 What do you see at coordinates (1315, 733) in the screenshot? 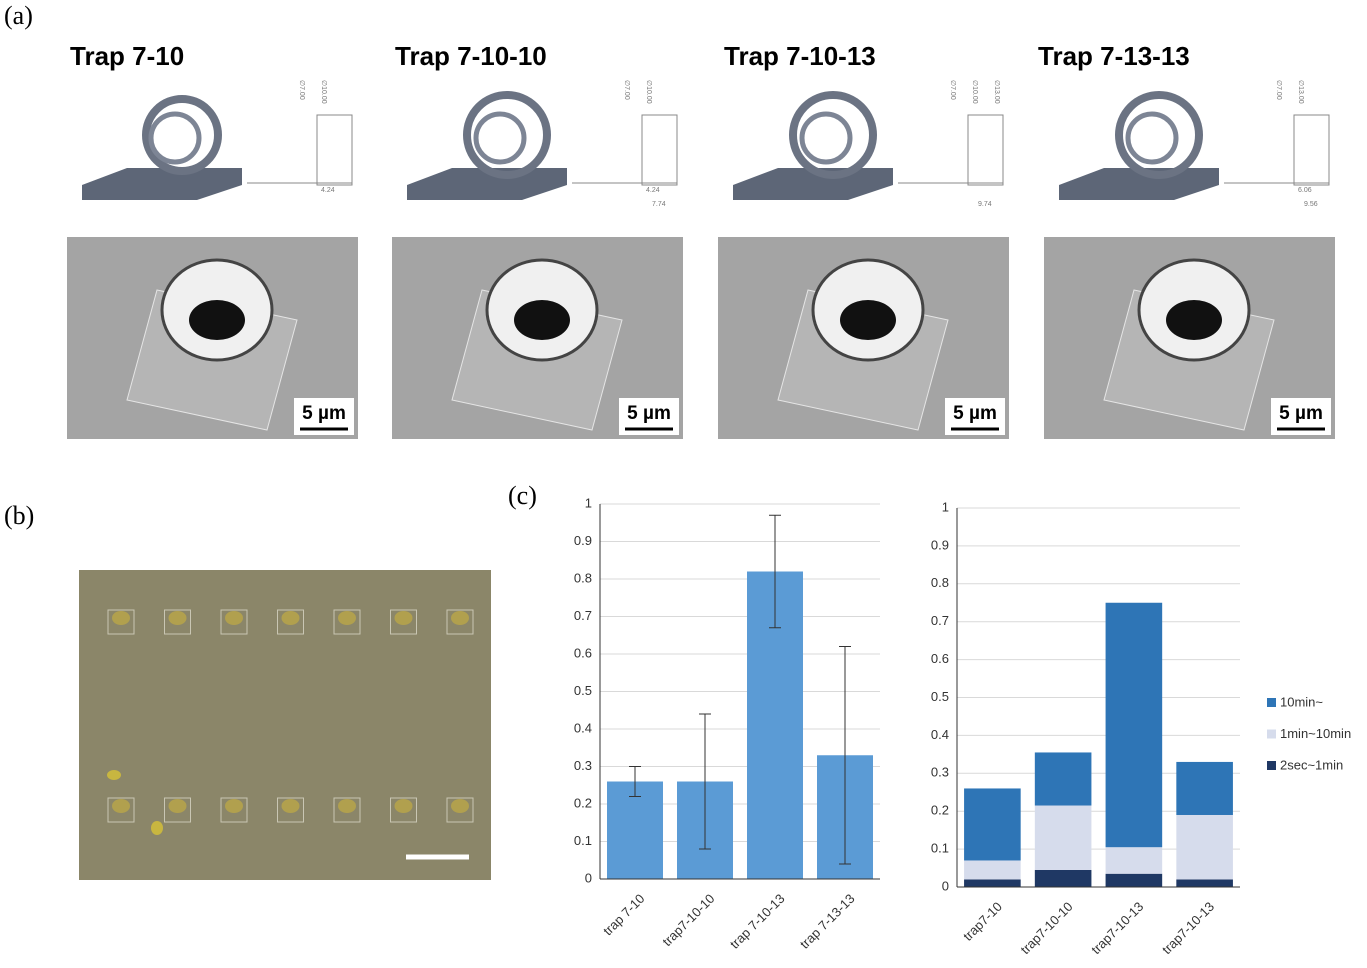
I see `legend-label: 1min~10min` at bounding box center [1315, 733].